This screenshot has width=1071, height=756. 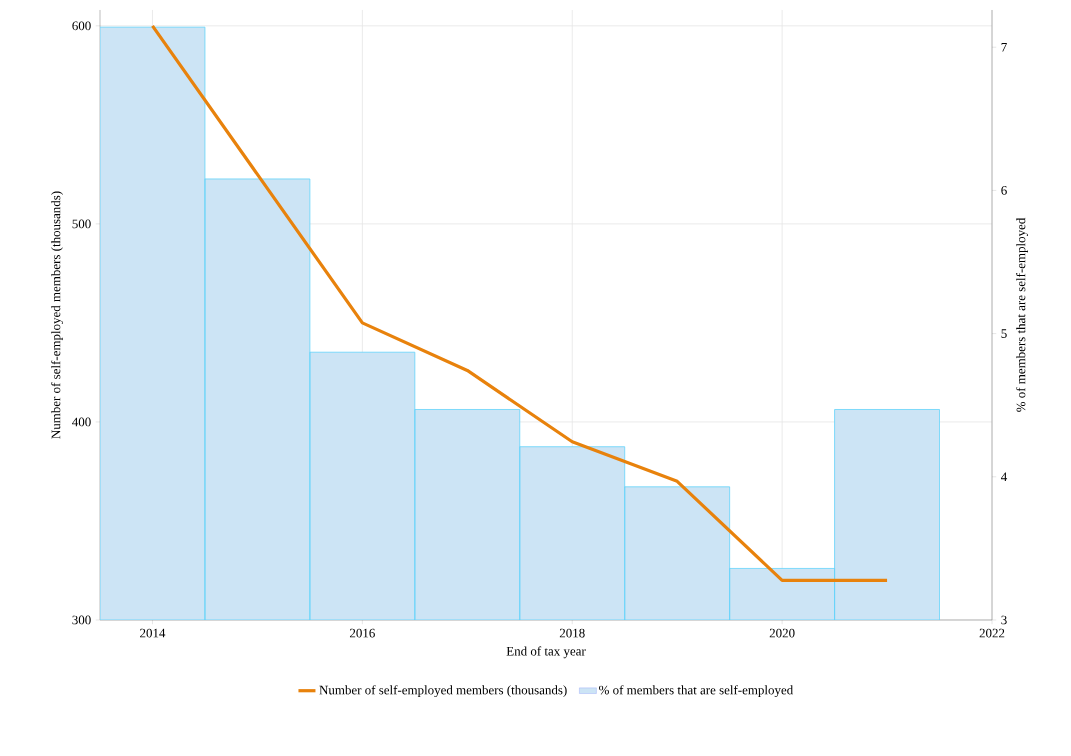 What do you see at coordinates (81, 620) in the screenshot?
I see `y-tick-label: 300` at bounding box center [81, 620].